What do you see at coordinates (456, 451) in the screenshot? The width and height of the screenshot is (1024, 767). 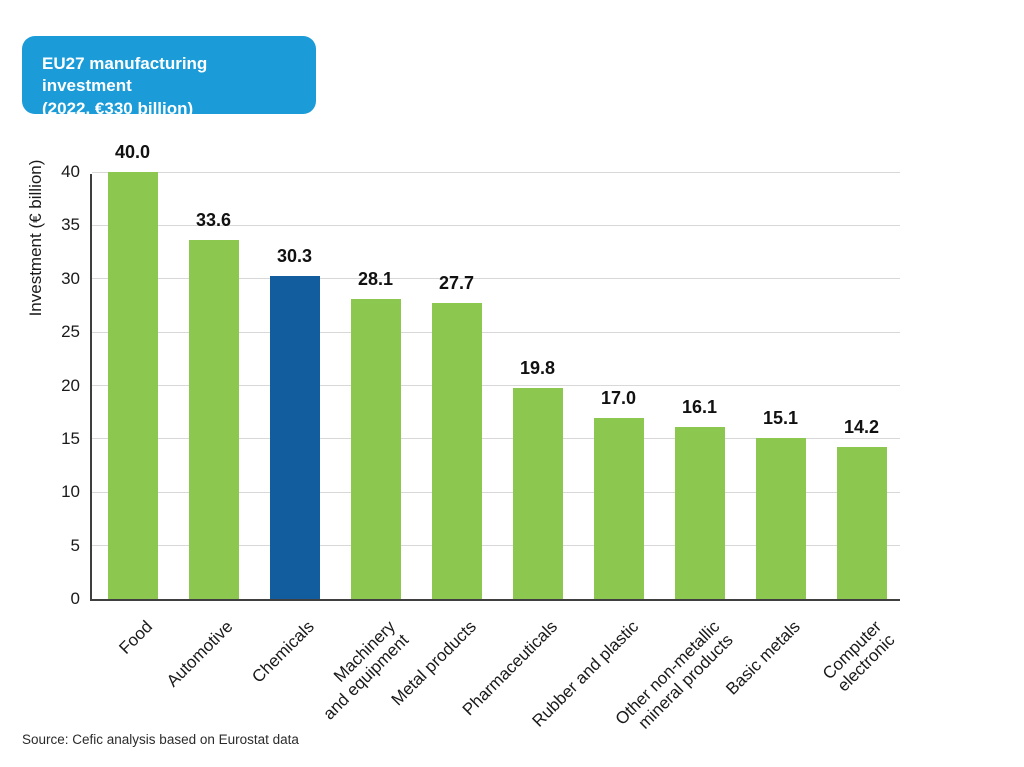 I see `bar-metal-products` at bounding box center [456, 451].